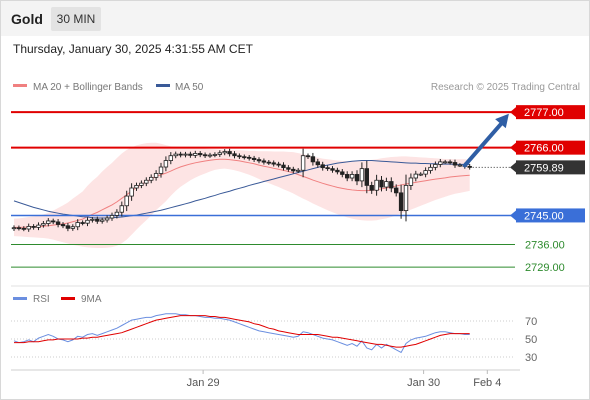  I want to click on rsi-tick-label: 50, so click(531, 340).